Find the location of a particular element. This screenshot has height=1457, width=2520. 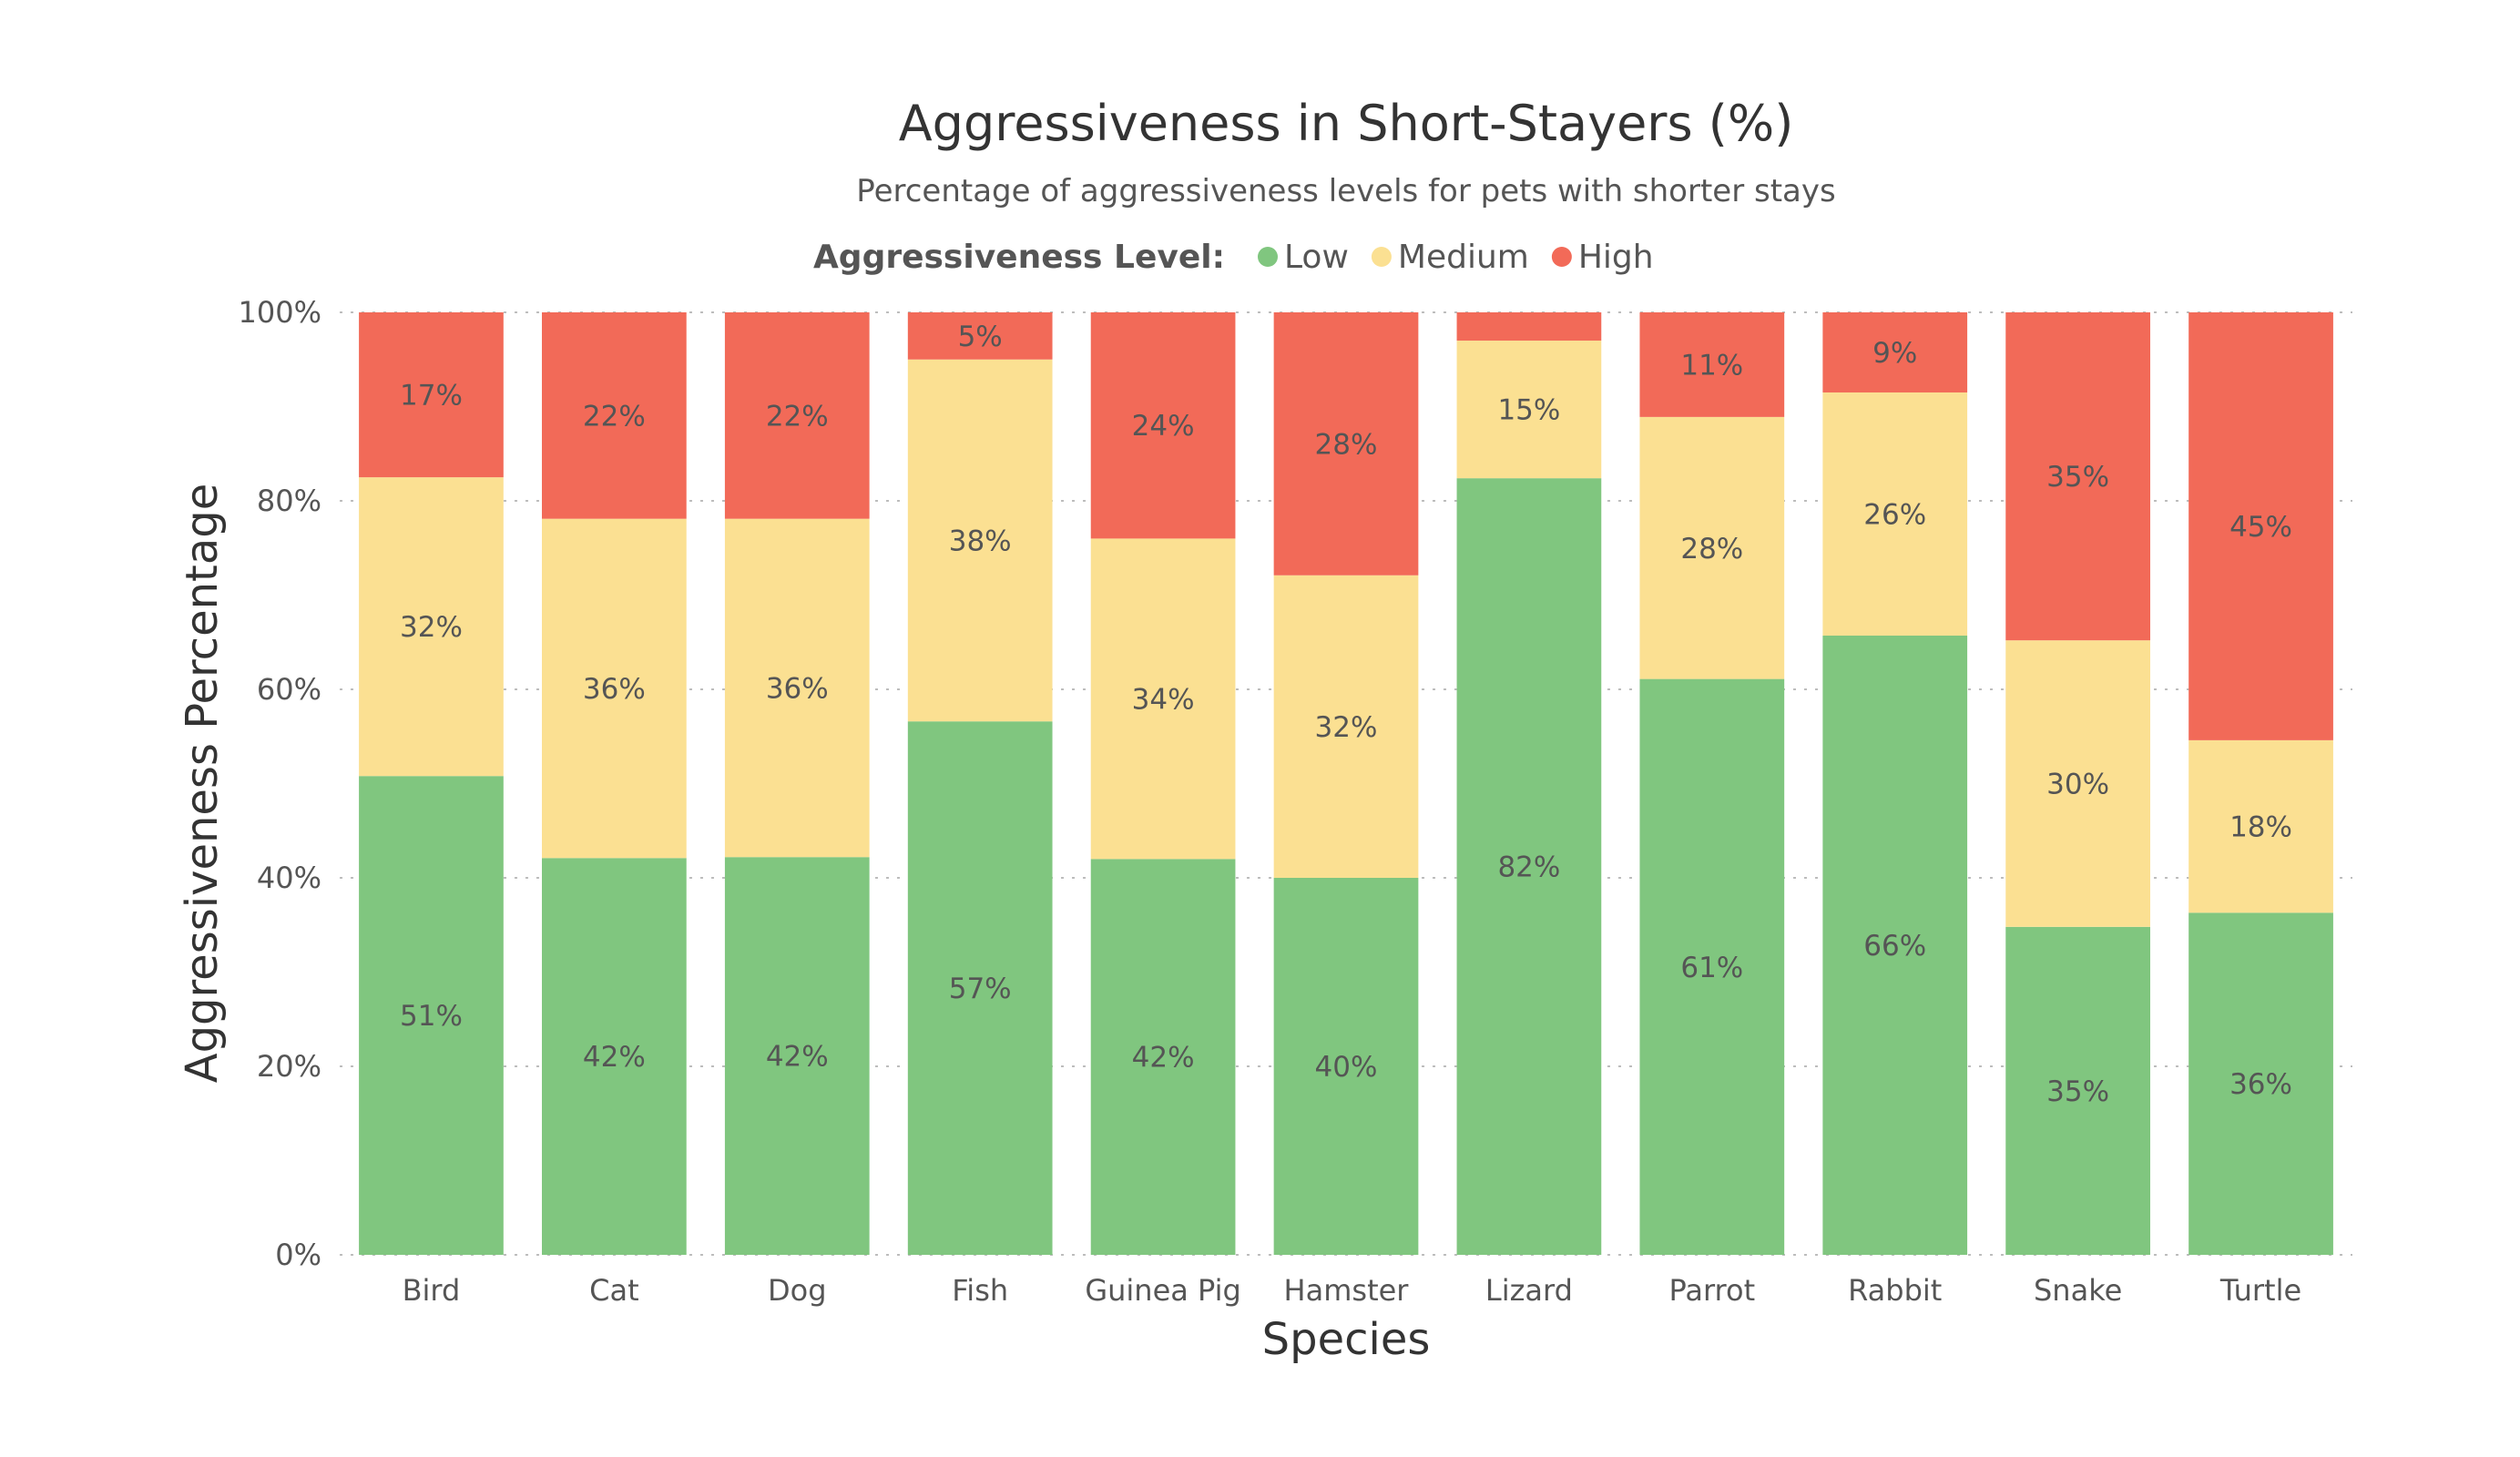

data-label: 66% is located at coordinates (1895, 947).